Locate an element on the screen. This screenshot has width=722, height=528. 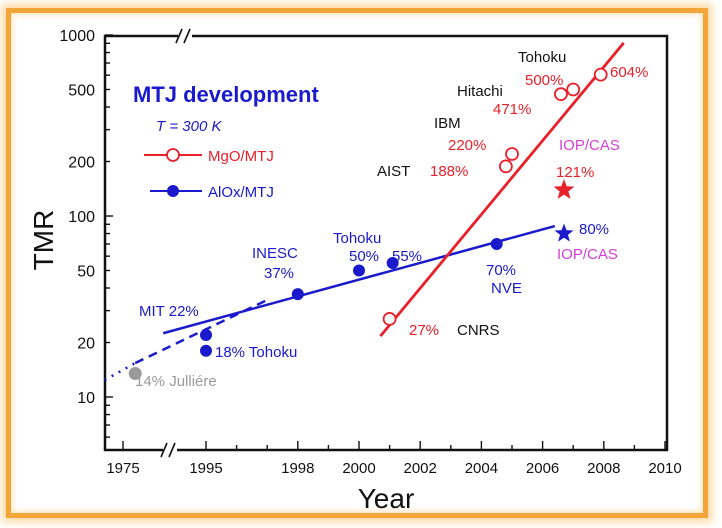
x-tick-label: 2004 is located at coordinates (481, 468).